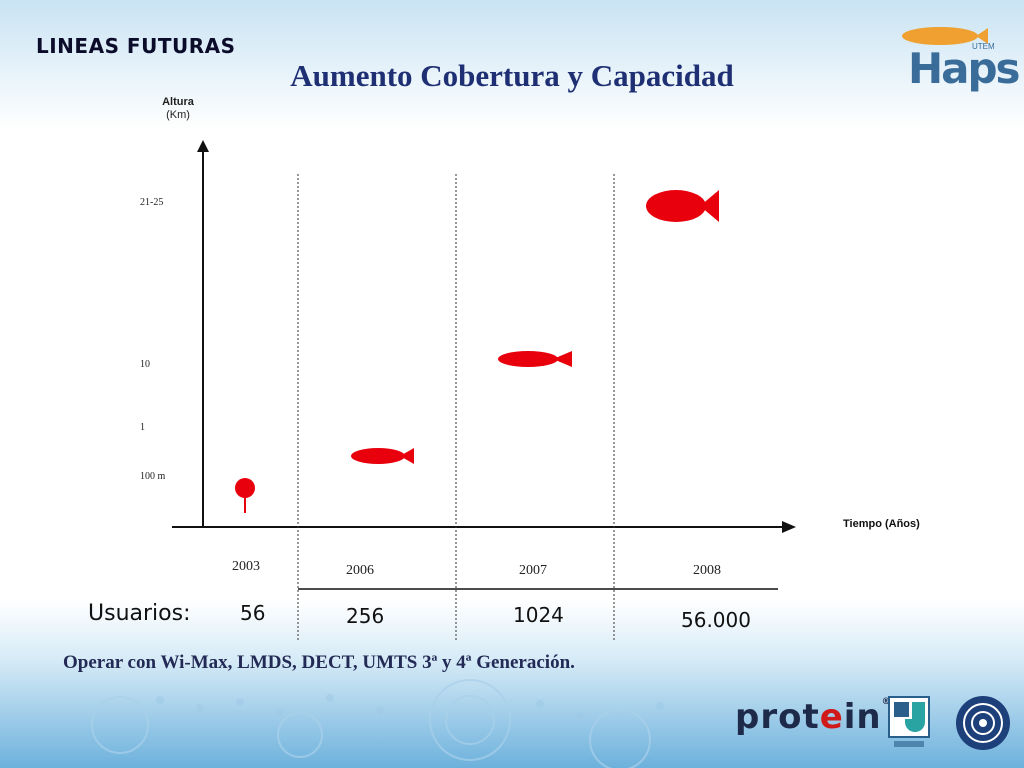 The width and height of the screenshot is (1024, 768). Describe the element at coordinates (983, 46) in the screenshot. I see `haps-logo-subtext: UTEM` at that location.